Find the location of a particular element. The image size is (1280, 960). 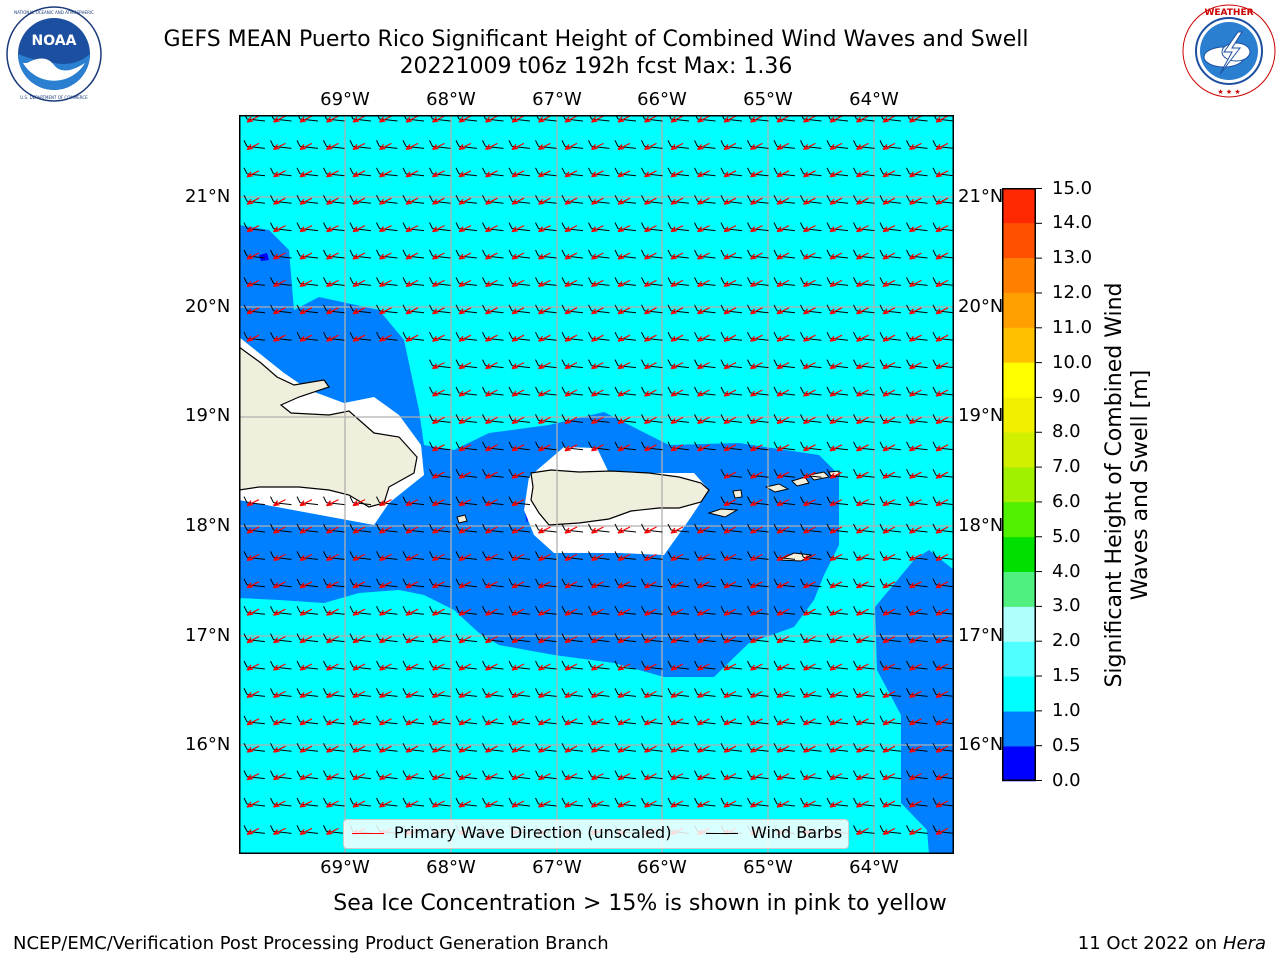

lat-label: 21°N is located at coordinates (208, 196).